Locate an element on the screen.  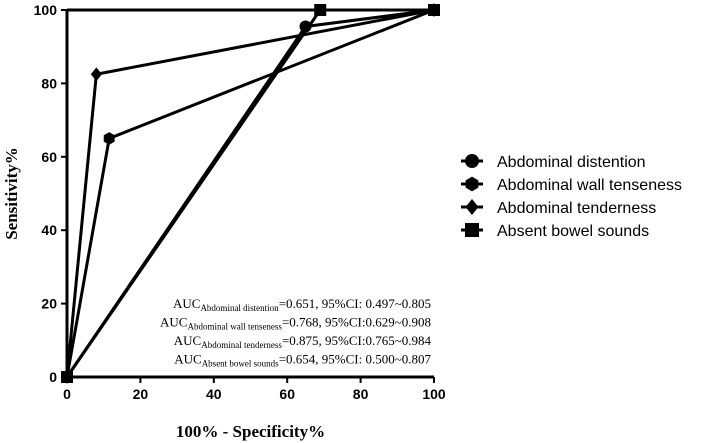
x-tick-label: 40 is located at coordinates (214, 394).